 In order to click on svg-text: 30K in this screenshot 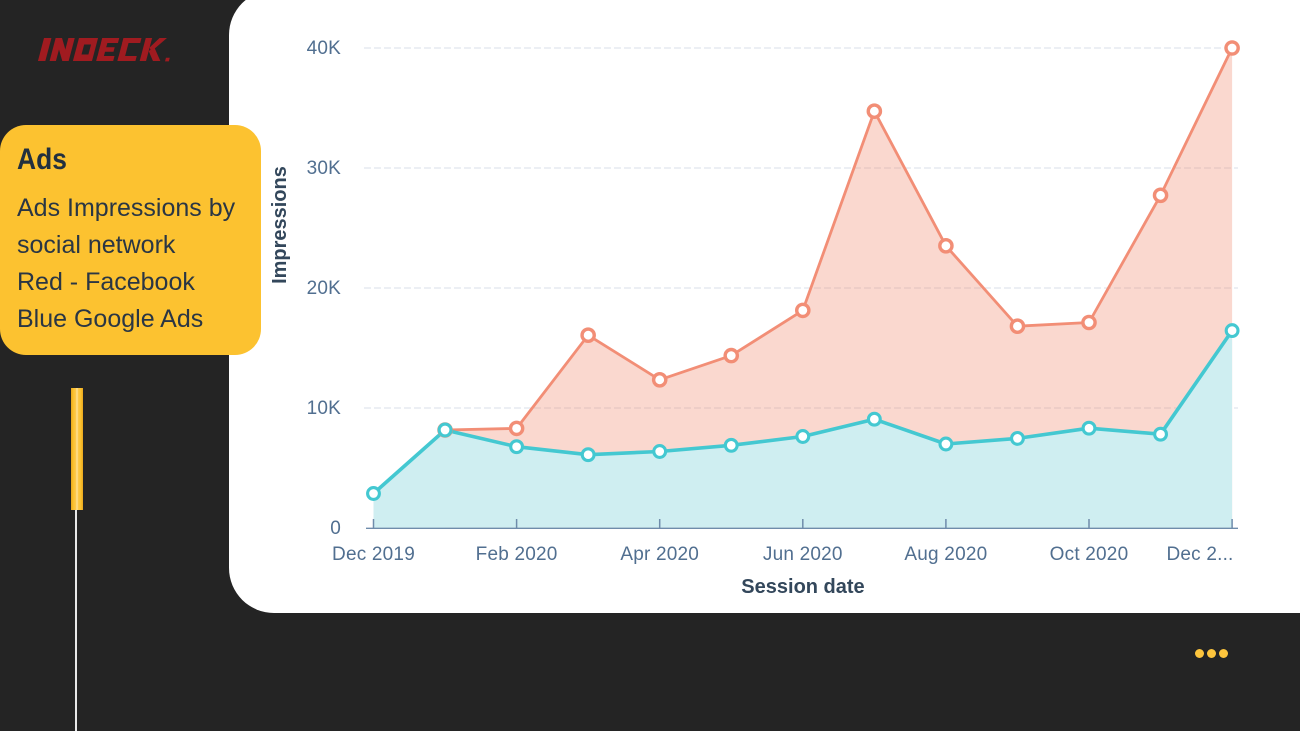, I will do `click(324, 168)`.